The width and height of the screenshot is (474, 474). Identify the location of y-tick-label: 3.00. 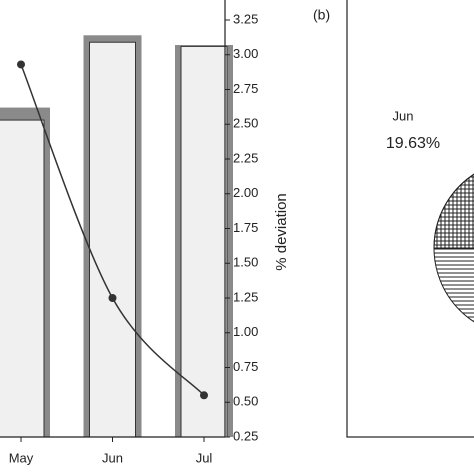
(245, 53).